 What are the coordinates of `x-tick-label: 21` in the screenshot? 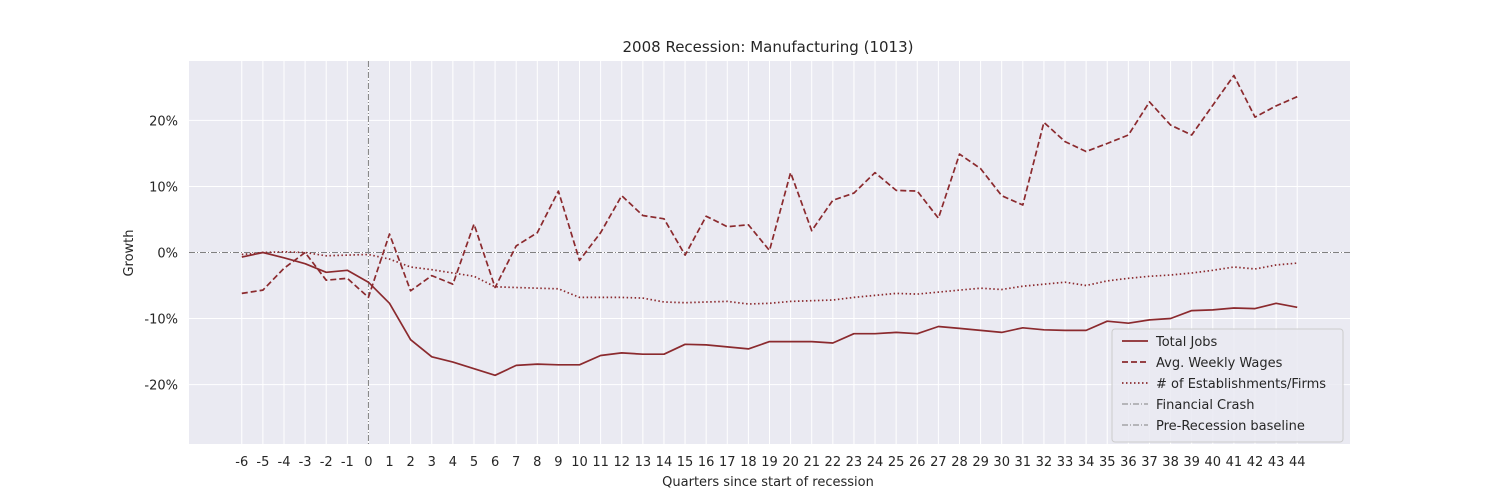 It's located at (811, 462).